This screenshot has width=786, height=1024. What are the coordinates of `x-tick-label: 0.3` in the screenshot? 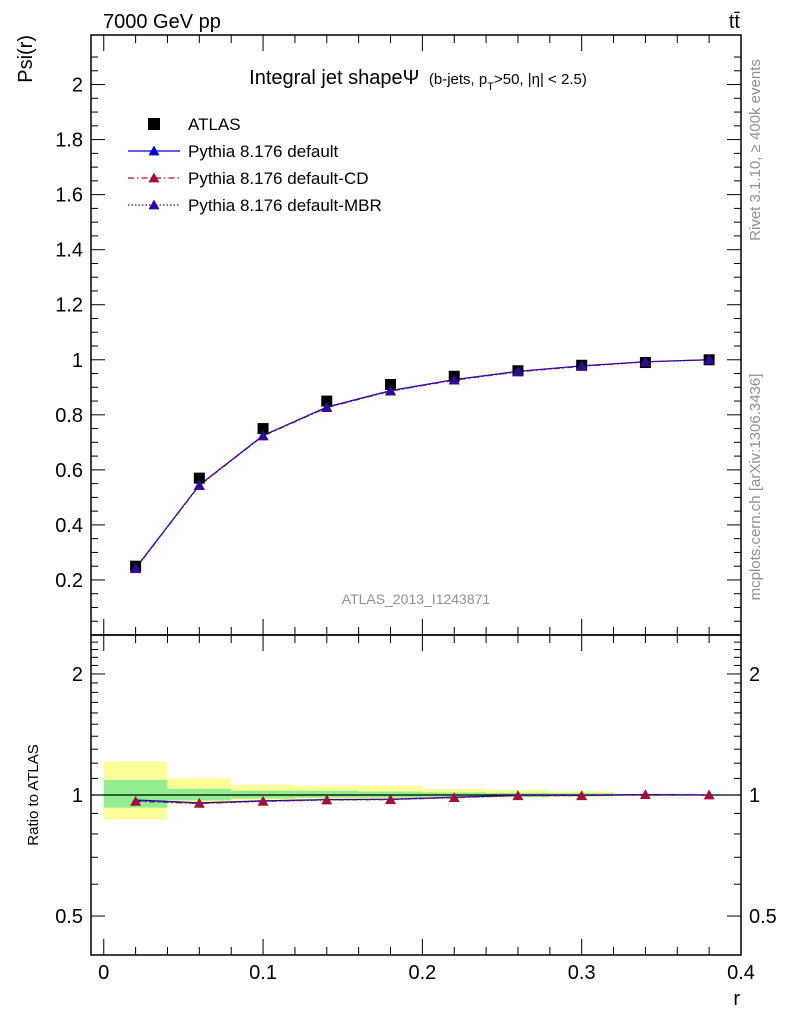 It's located at (582, 973).